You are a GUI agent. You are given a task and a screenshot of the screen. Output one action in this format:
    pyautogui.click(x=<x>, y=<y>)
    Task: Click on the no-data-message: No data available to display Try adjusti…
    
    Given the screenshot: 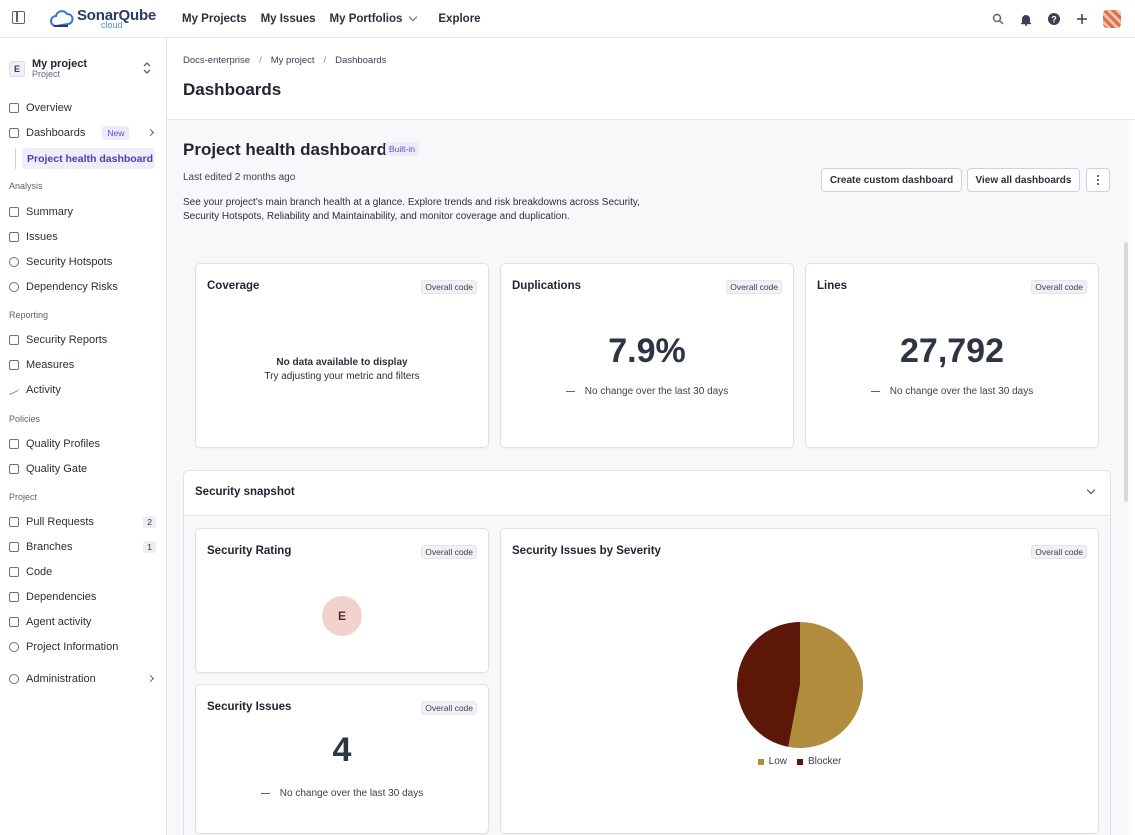 What is the action you would take?
    pyautogui.click(x=342, y=370)
    